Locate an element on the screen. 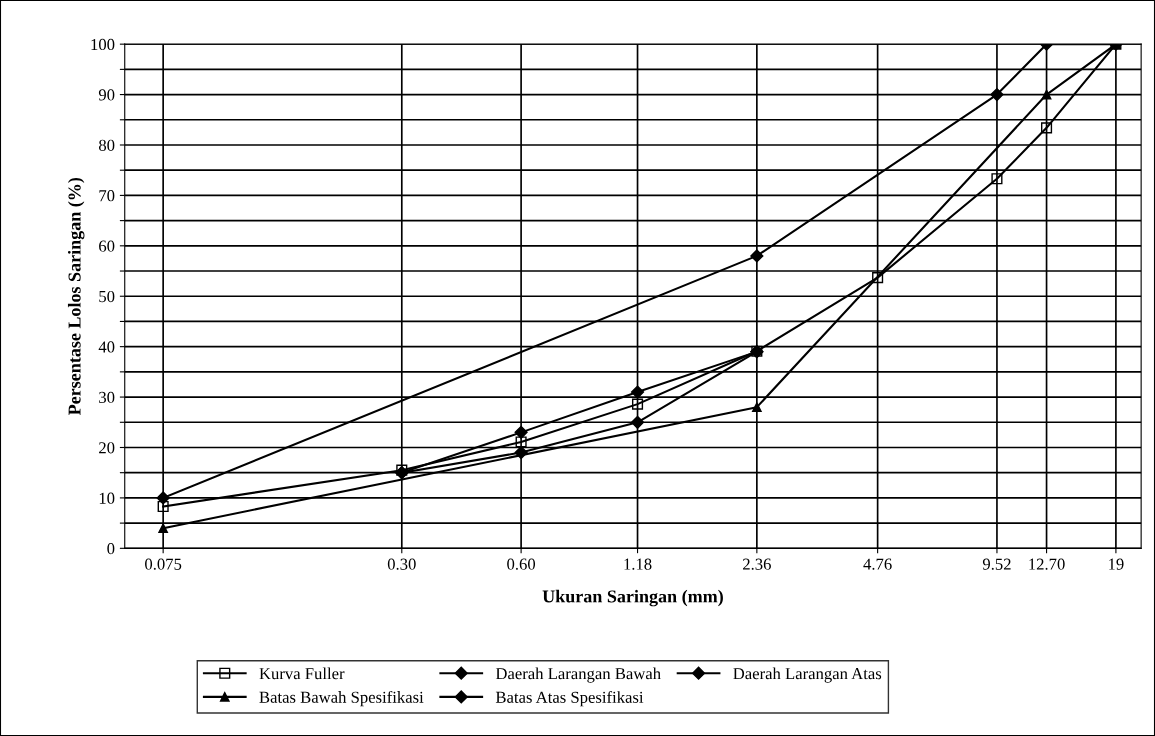  y-tick-label: 40 is located at coordinates (106, 347).